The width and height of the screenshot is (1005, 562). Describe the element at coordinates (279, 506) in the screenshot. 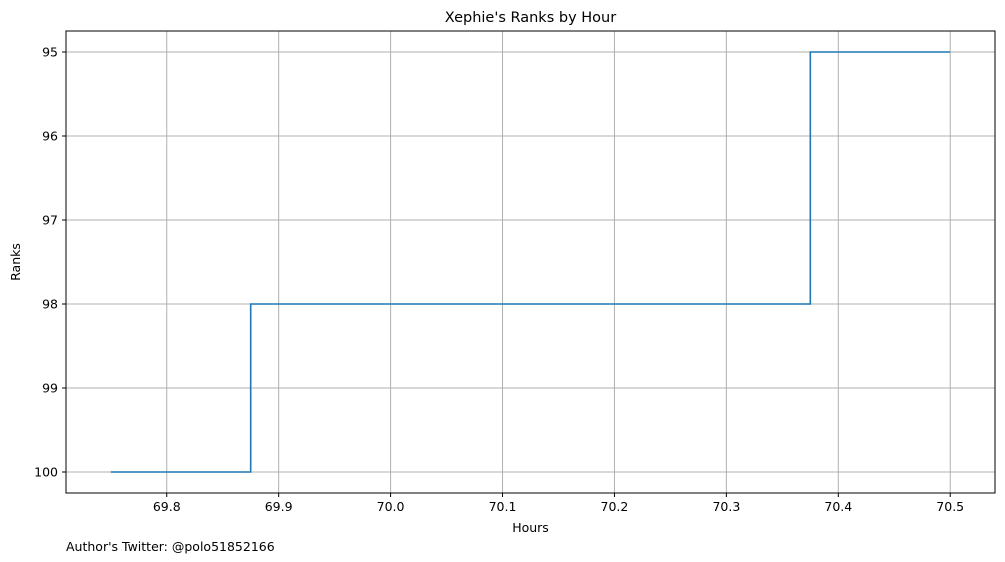

I see `x-tick-label: 69.9` at that location.